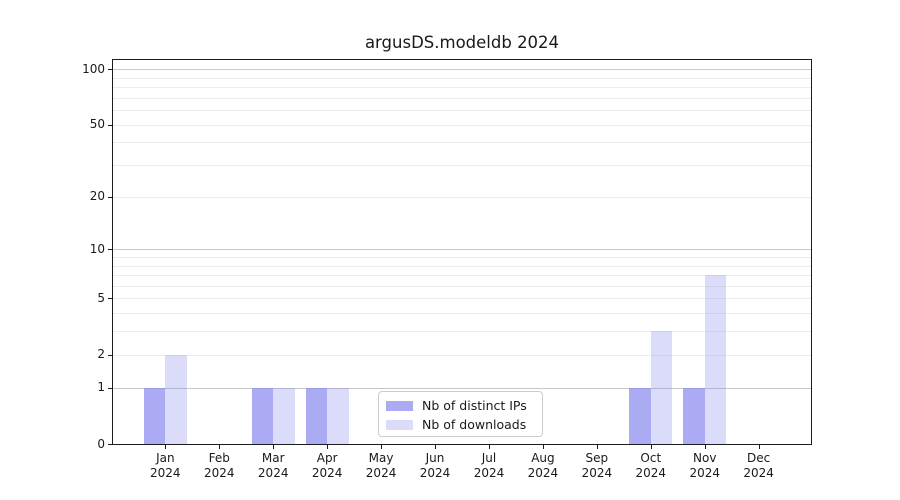 This screenshot has width=900, height=500. What do you see at coordinates (220, 447) in the screenshot?
I see `x-tick-feb` at bounding box center [220, 447].